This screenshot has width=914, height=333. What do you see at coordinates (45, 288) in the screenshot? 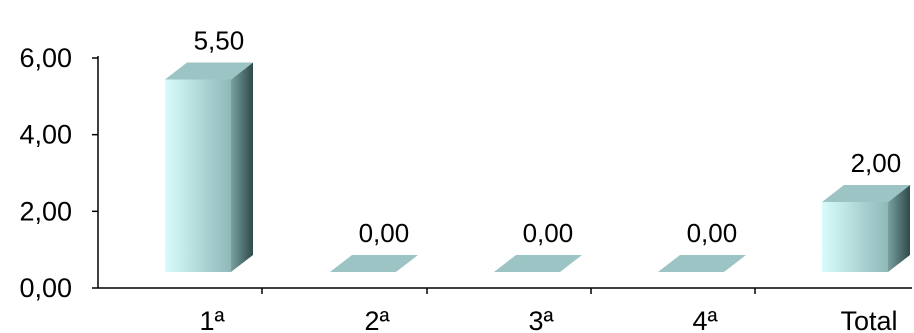
I see `y-tick-label: 0,00` at bounding box center [45, 288].